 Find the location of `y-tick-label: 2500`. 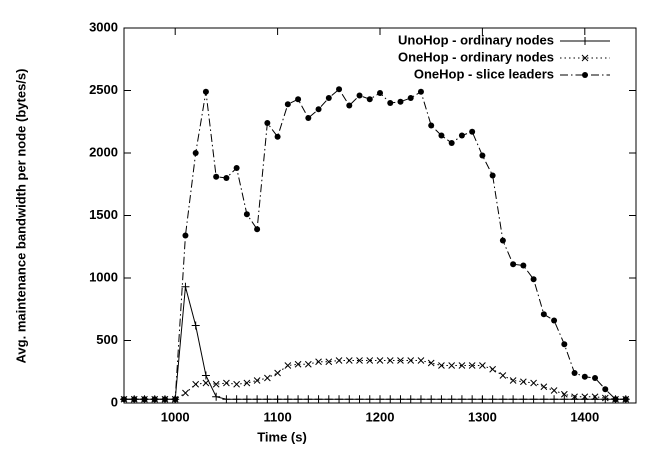

y-tick-label: 2500 is located at coordinates (103, 89).